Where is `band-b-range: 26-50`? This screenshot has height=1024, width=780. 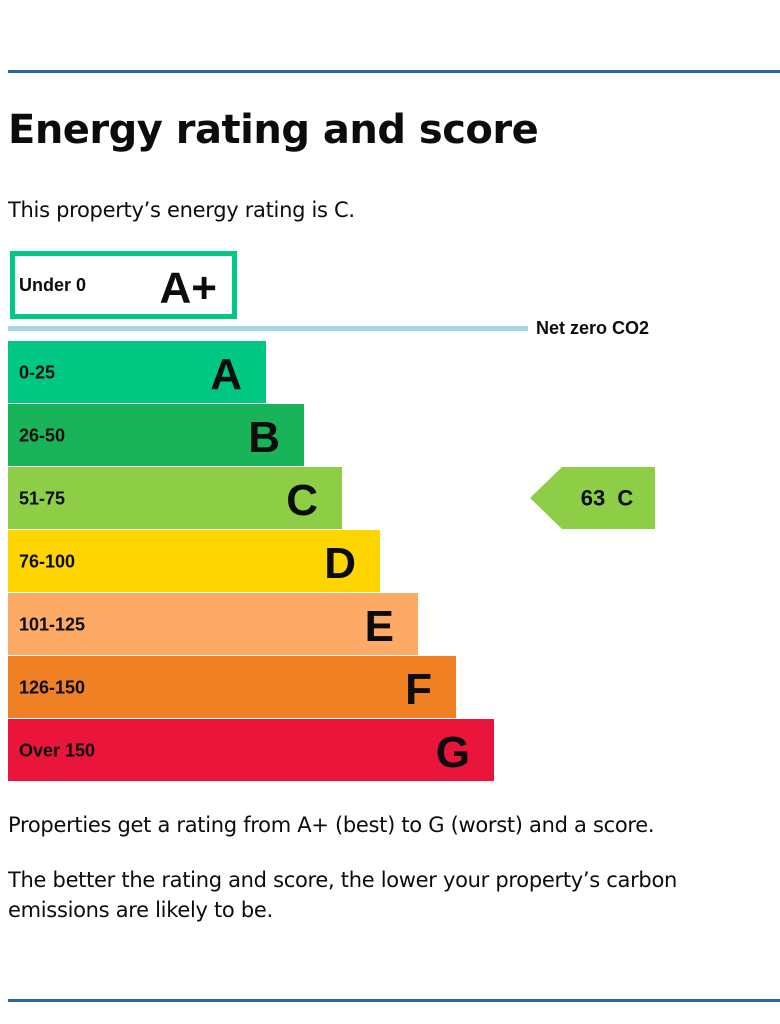 band-b-range: 26-50 is located at coordinates (42, 436).